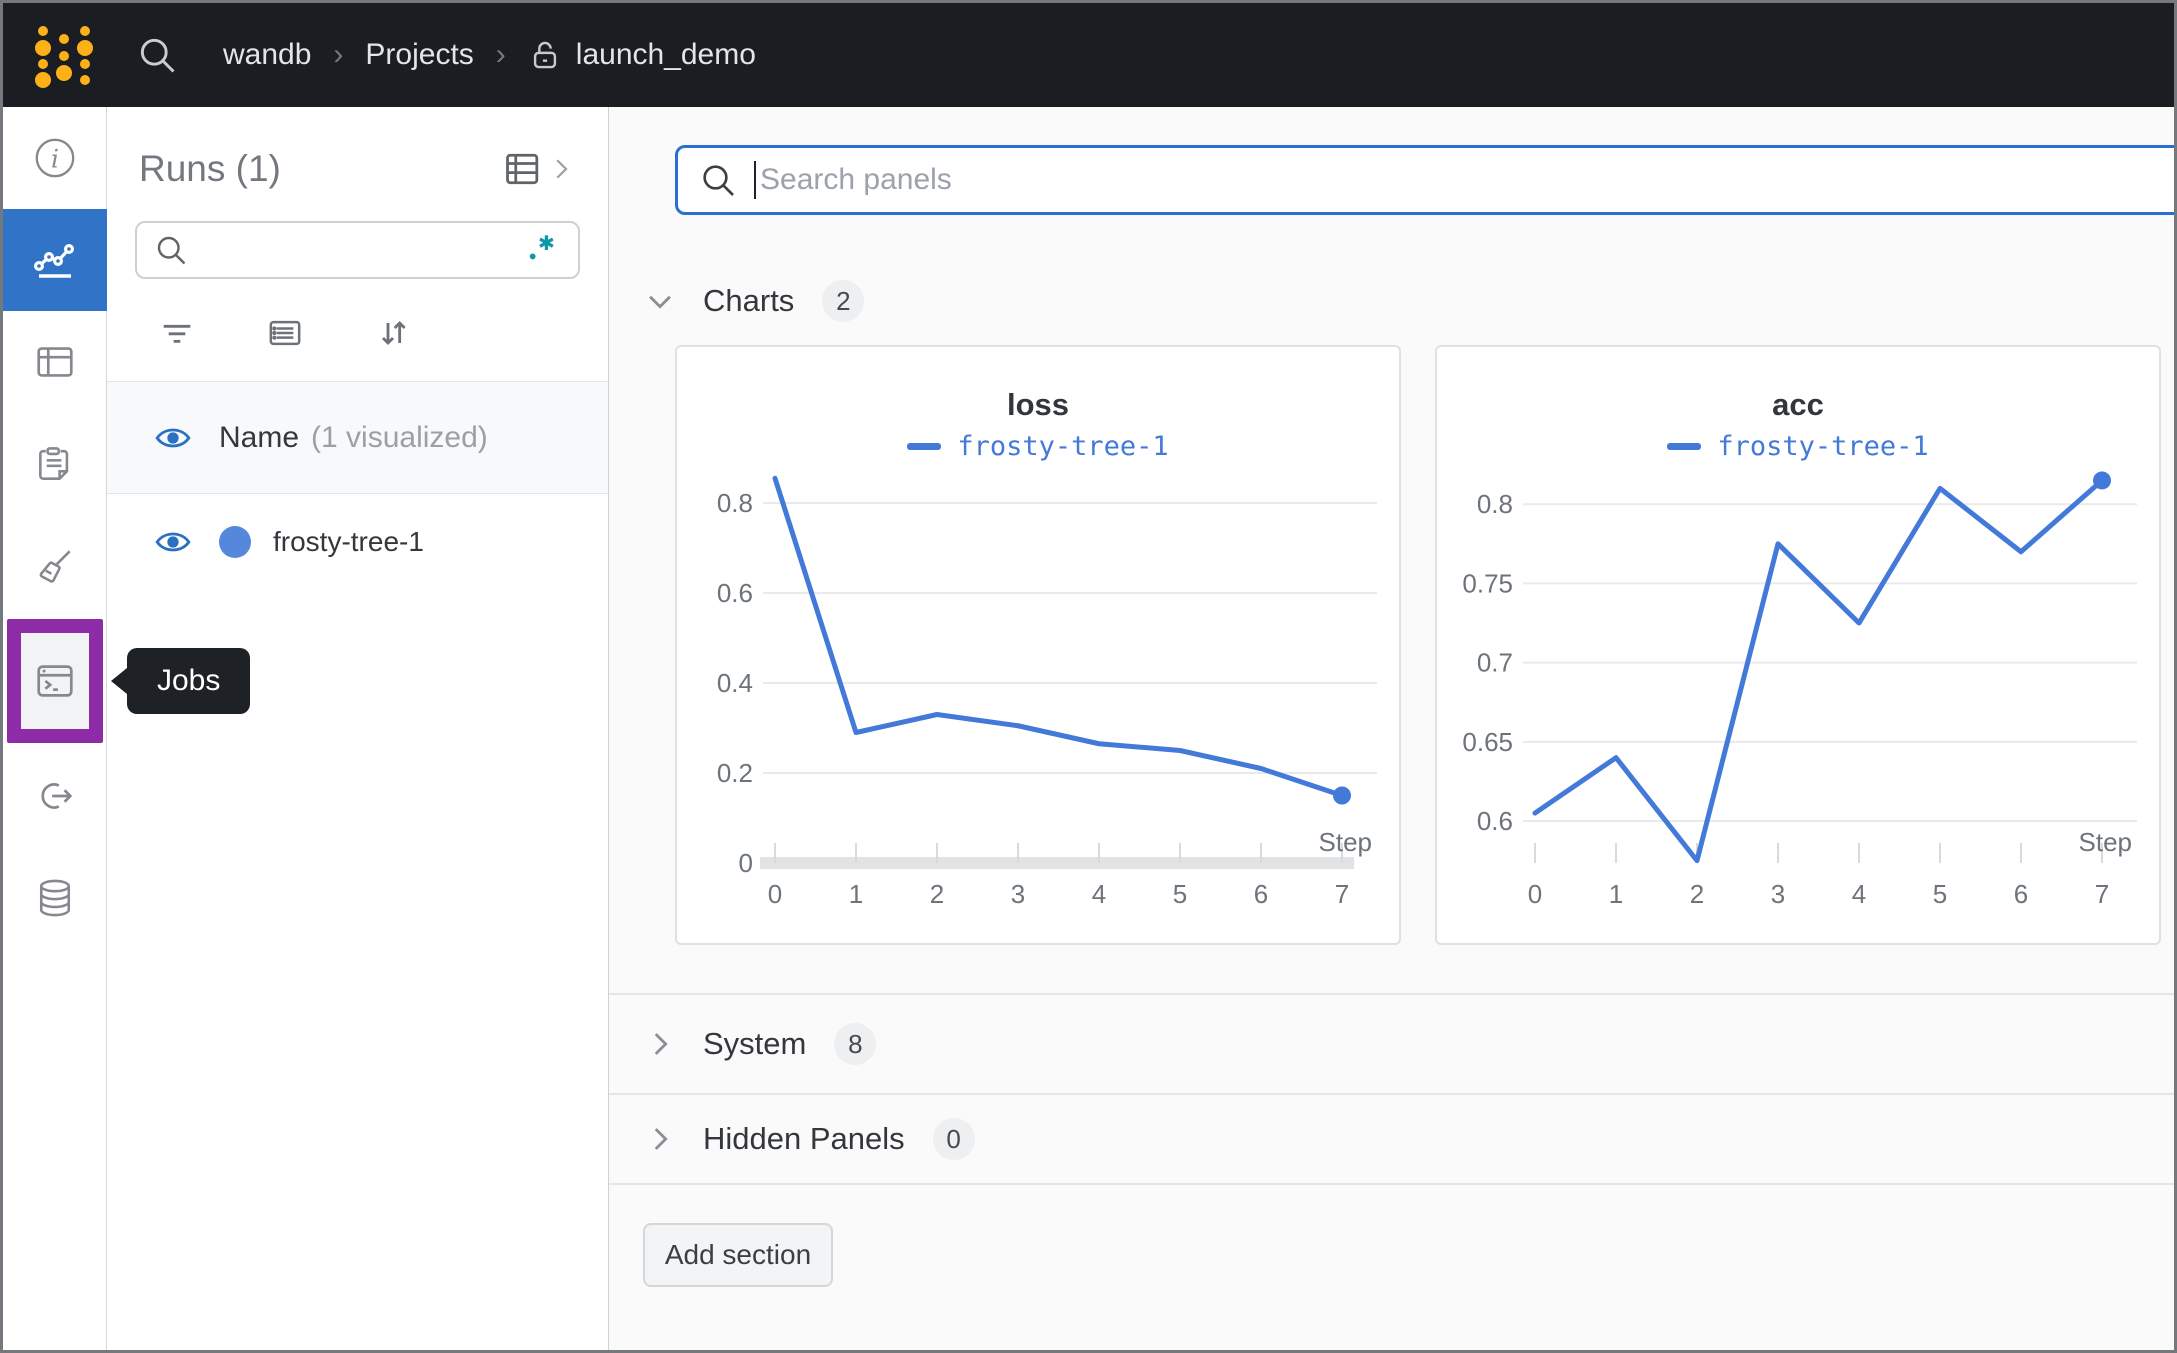 The width and height of the screenshot is (2177, 1353). Describe the element at coordinates (157, 55) in the screenshot. I see `global-search-icon` at that location.